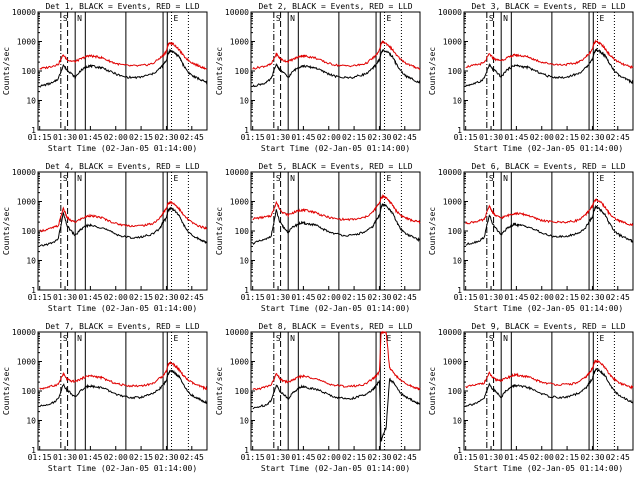  Describe the element at coordinates (548, 326) in the screenshot. I see `panel-title: Det 9, BLACK = Events, RED = LLD` at that location.